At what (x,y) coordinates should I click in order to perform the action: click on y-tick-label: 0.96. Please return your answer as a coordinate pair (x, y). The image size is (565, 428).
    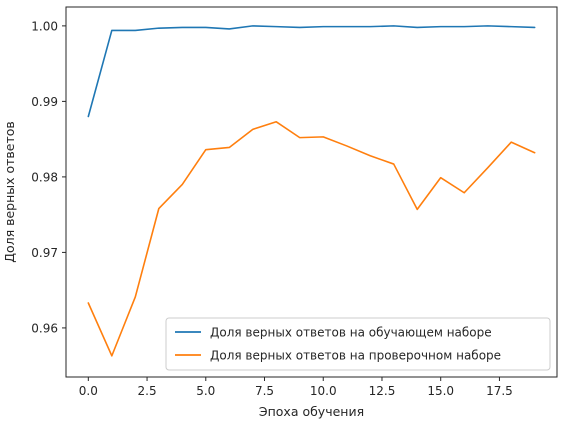
    Looking at the image, I should click on (44, 328).